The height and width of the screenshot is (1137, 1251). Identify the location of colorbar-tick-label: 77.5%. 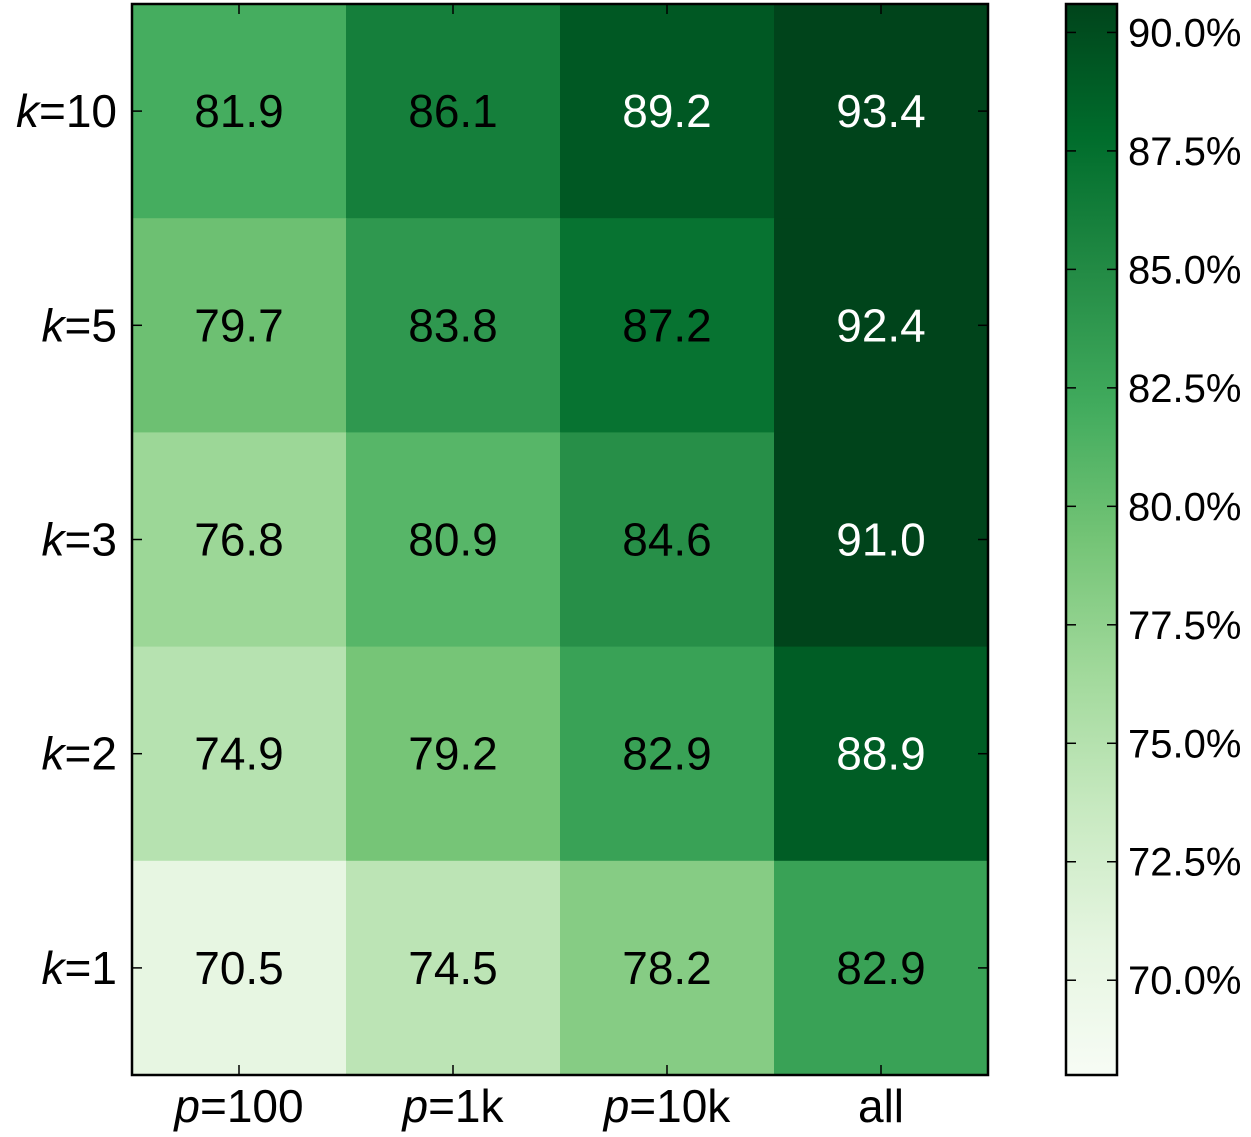
(1184, 626).